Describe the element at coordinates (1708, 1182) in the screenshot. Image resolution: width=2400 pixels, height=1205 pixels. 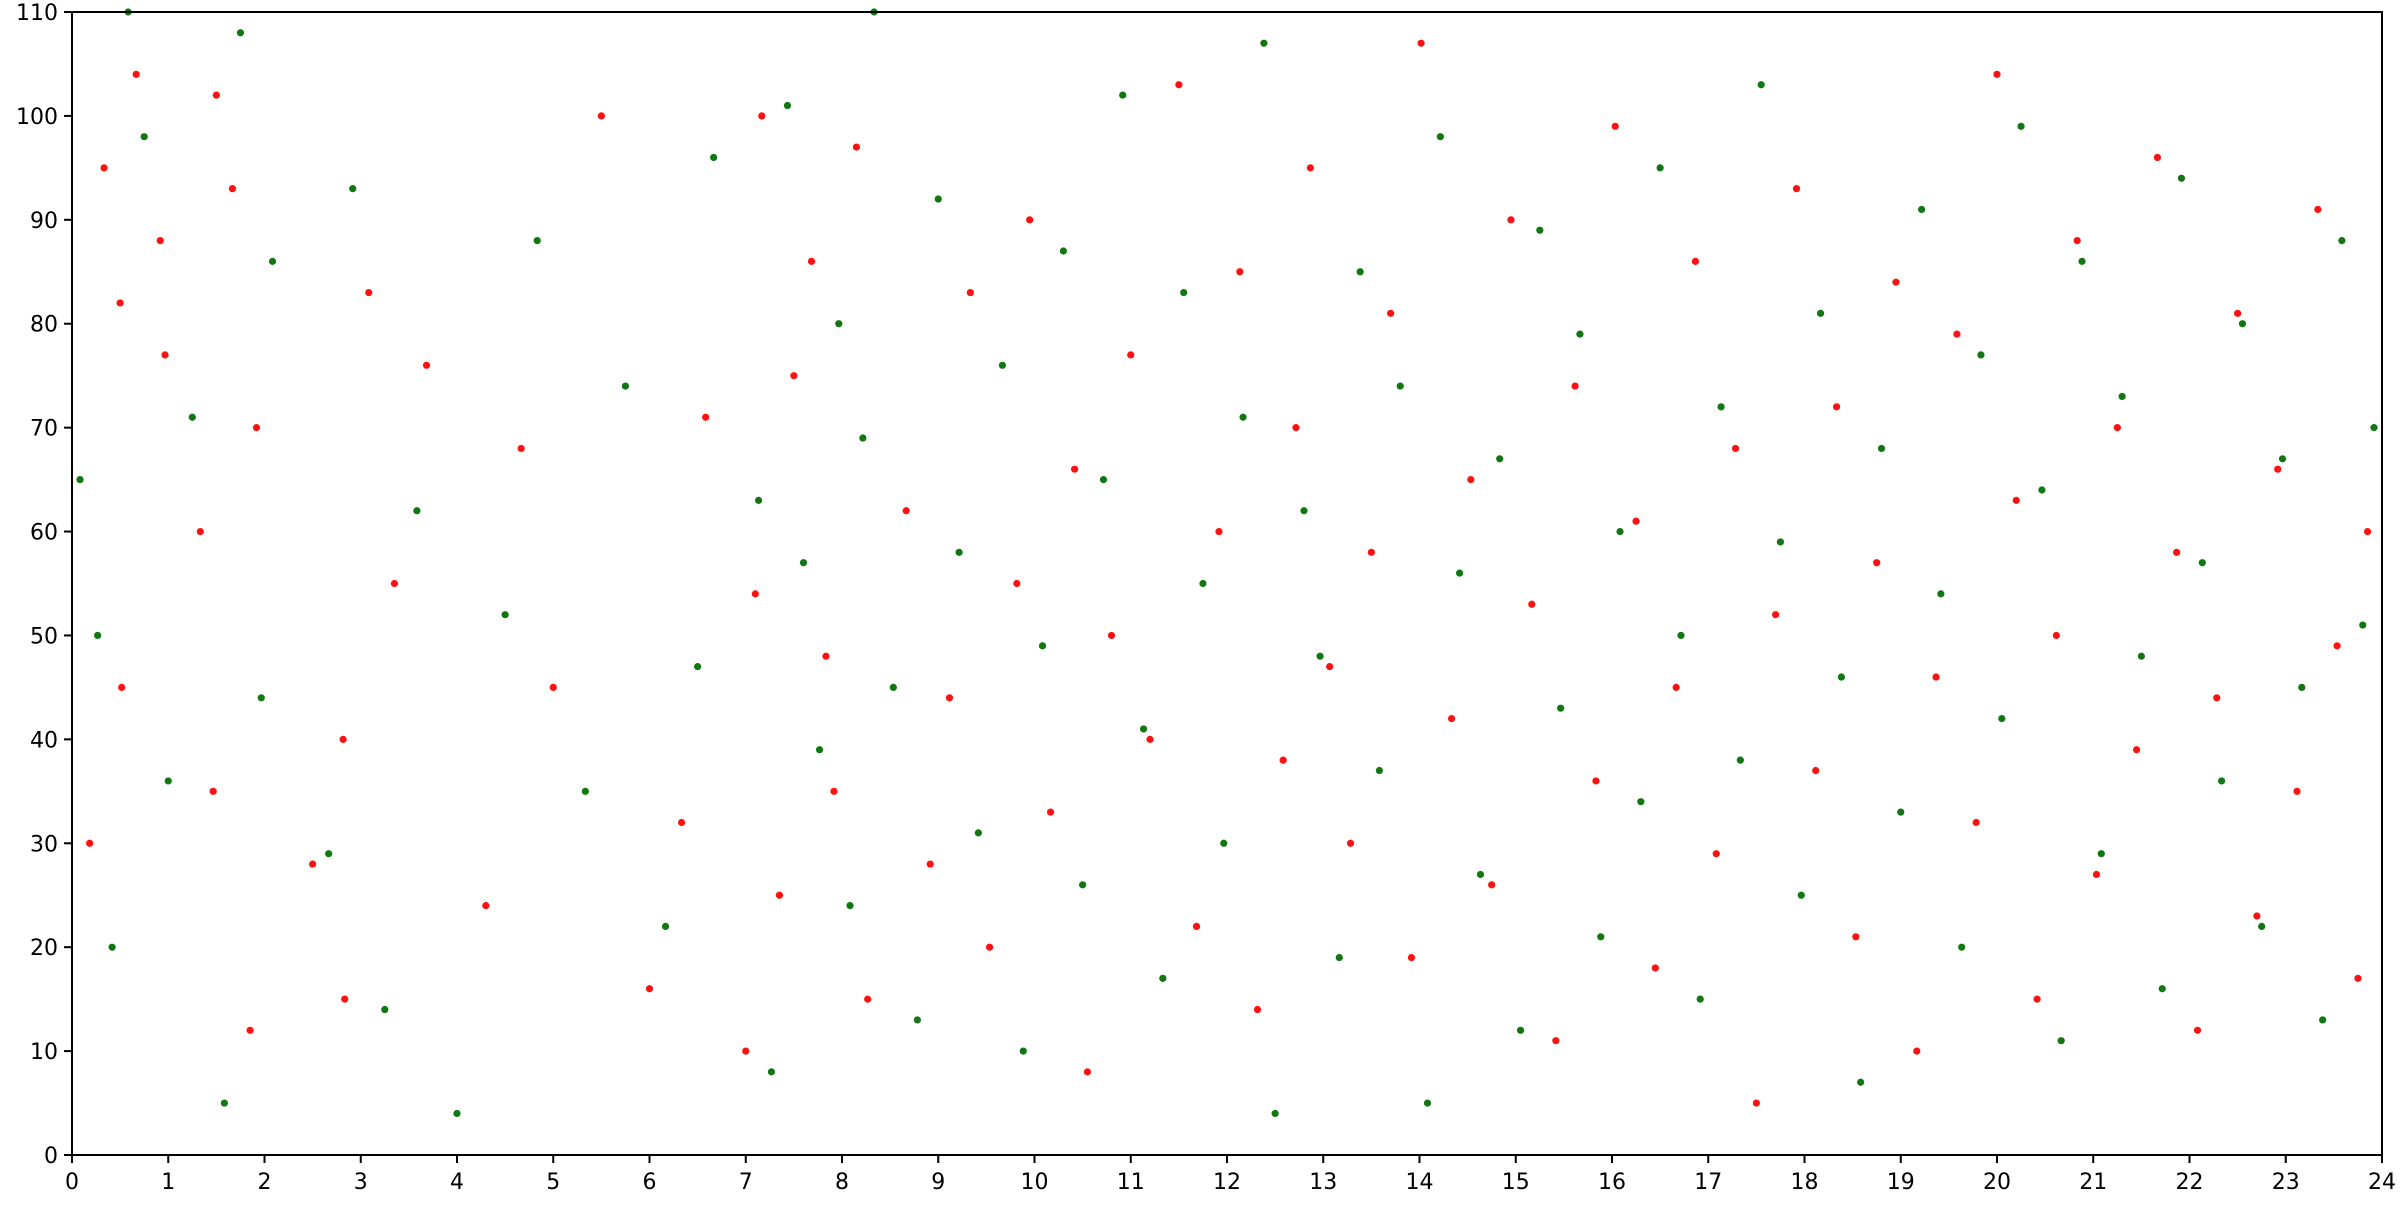
I see `x-tick-label: 17` at that location.